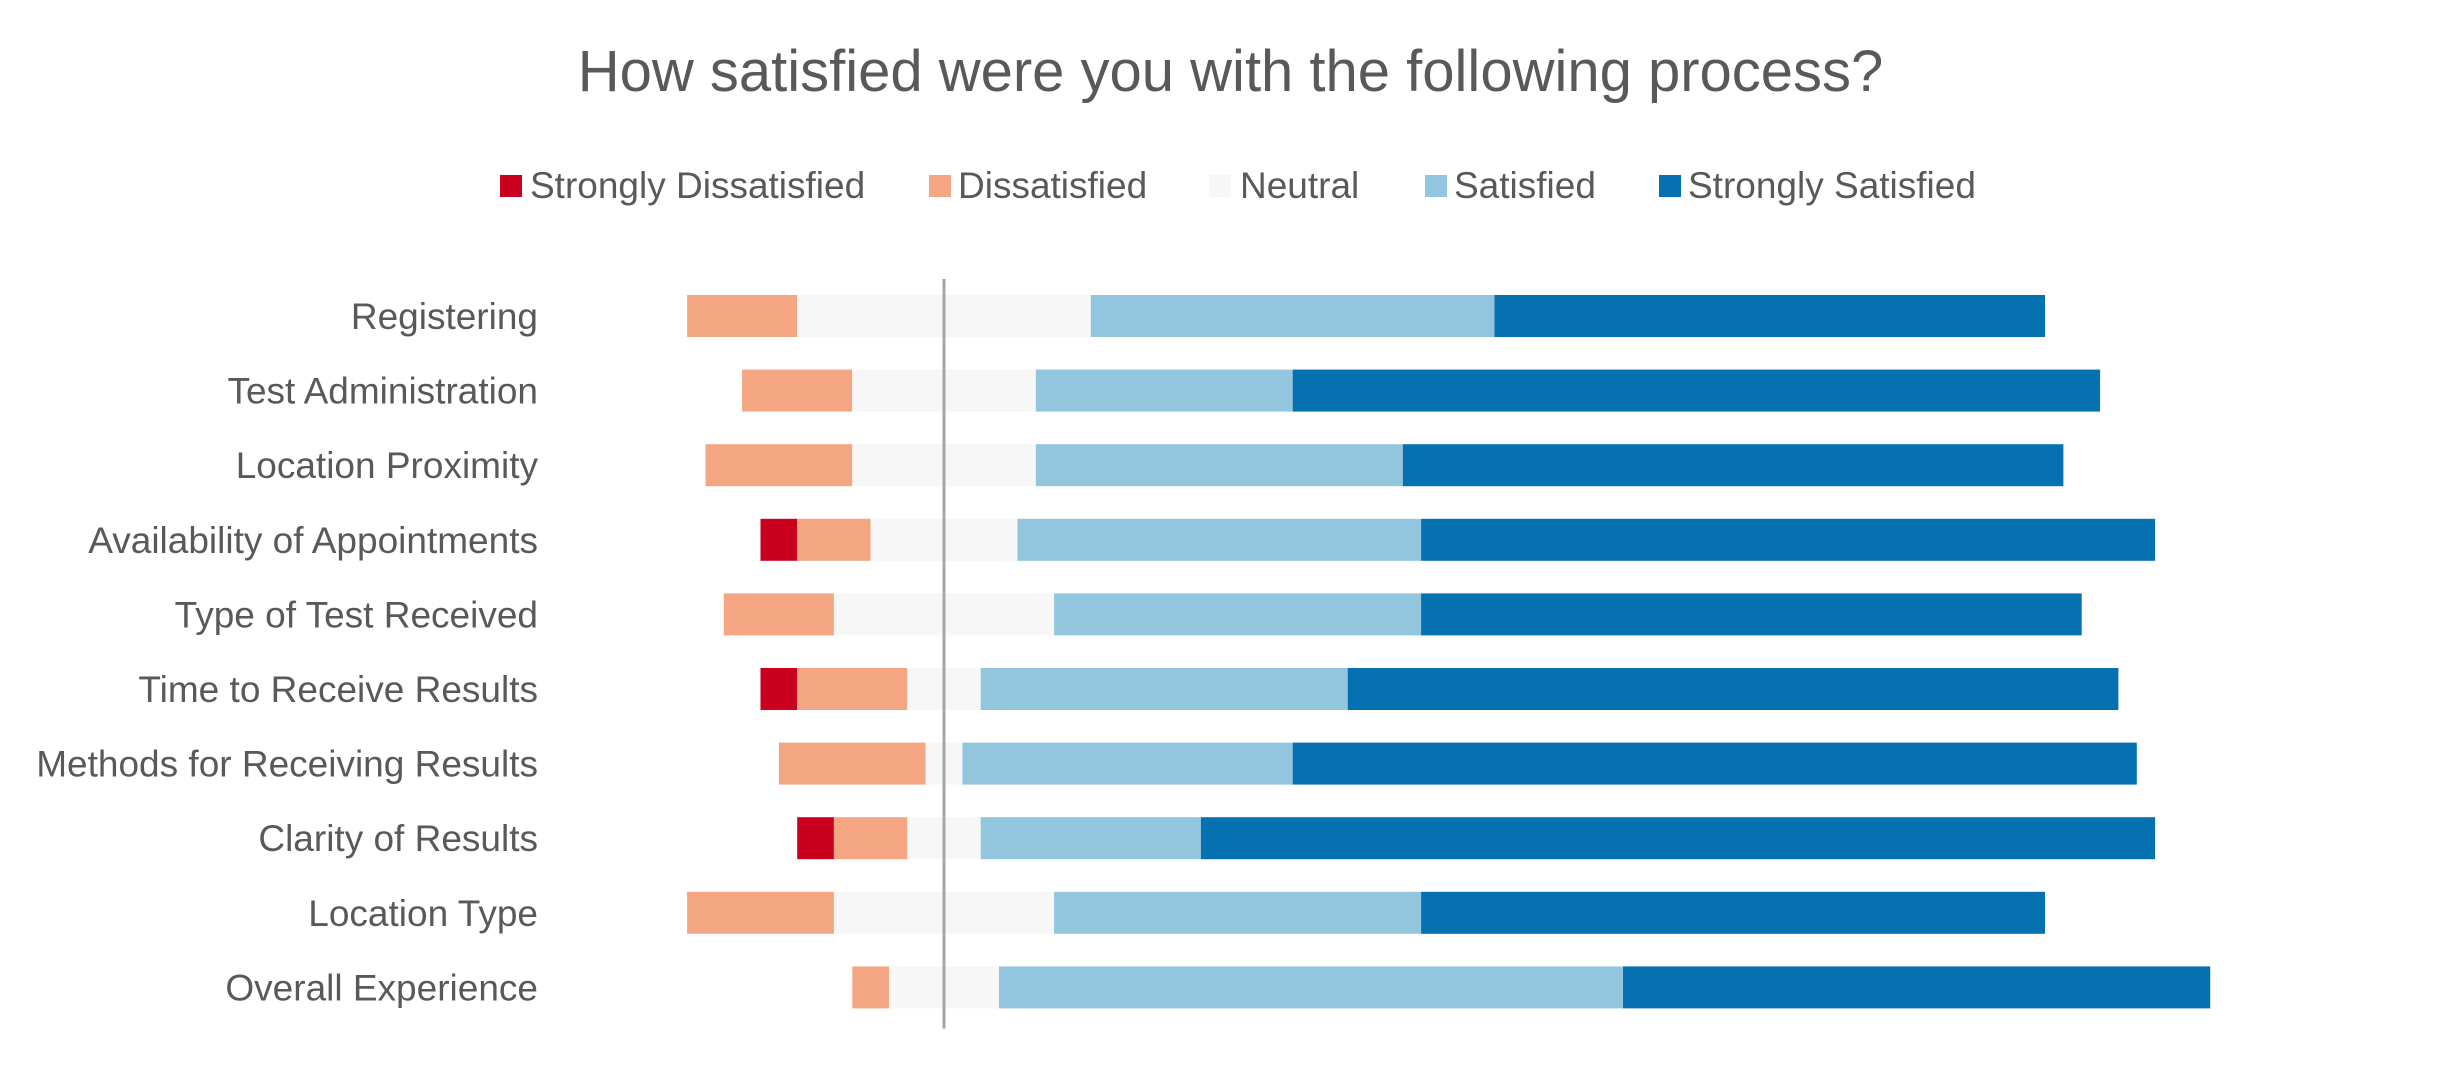 This screenshot has height=1081, width=2461. Describe the element at coordinates (1052, 185) in the screenshot. I see `legend-label-dissatisfied: Dissatisfied` at that location.